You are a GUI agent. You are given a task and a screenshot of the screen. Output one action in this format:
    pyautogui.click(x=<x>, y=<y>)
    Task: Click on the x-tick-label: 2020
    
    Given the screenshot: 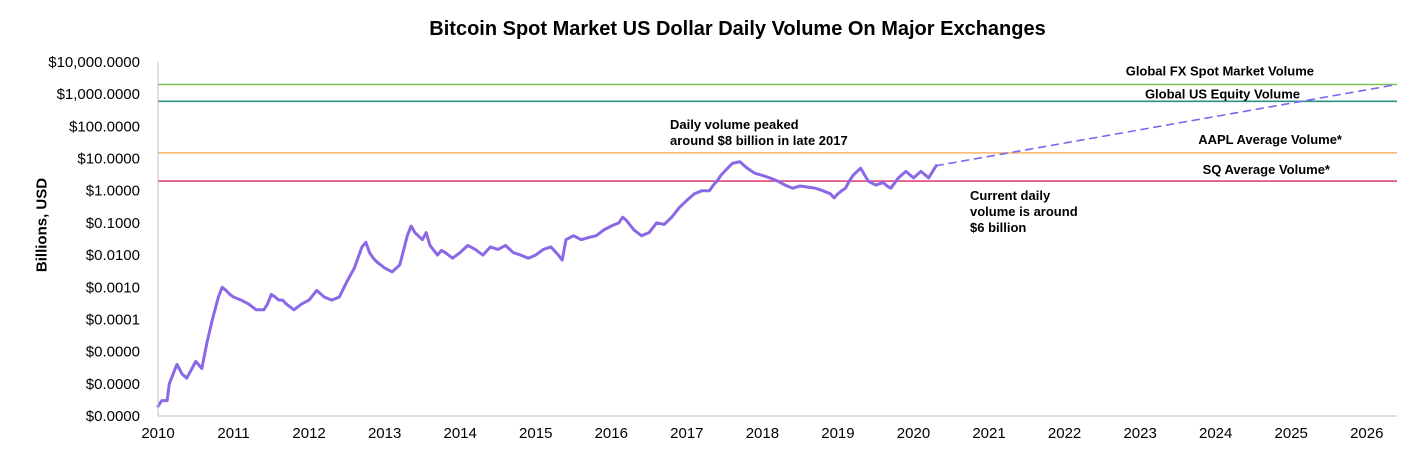 What is the action you would take?
    pyautogui.click(x=913, y=433)
    